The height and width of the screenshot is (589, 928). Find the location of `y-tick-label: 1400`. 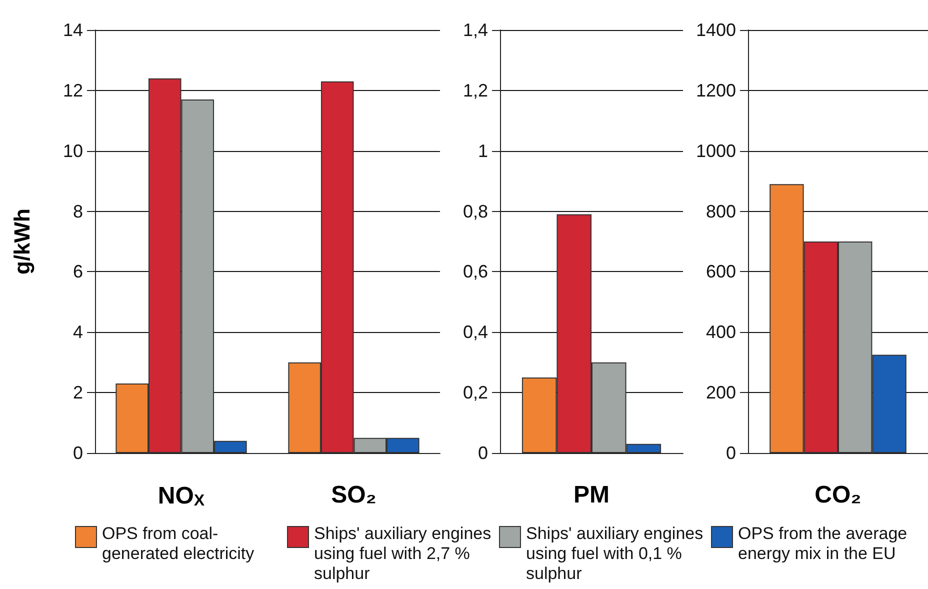

y-tick-label: 1400 is located at coordinates (716, 30).